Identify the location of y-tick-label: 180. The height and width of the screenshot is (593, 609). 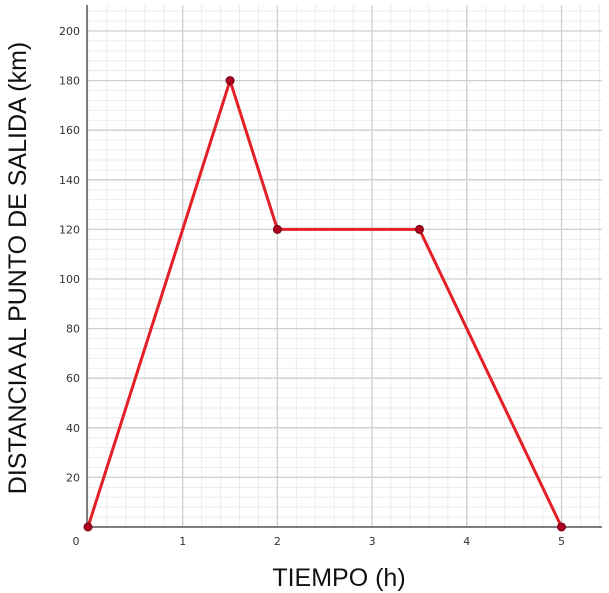
(69, 81).